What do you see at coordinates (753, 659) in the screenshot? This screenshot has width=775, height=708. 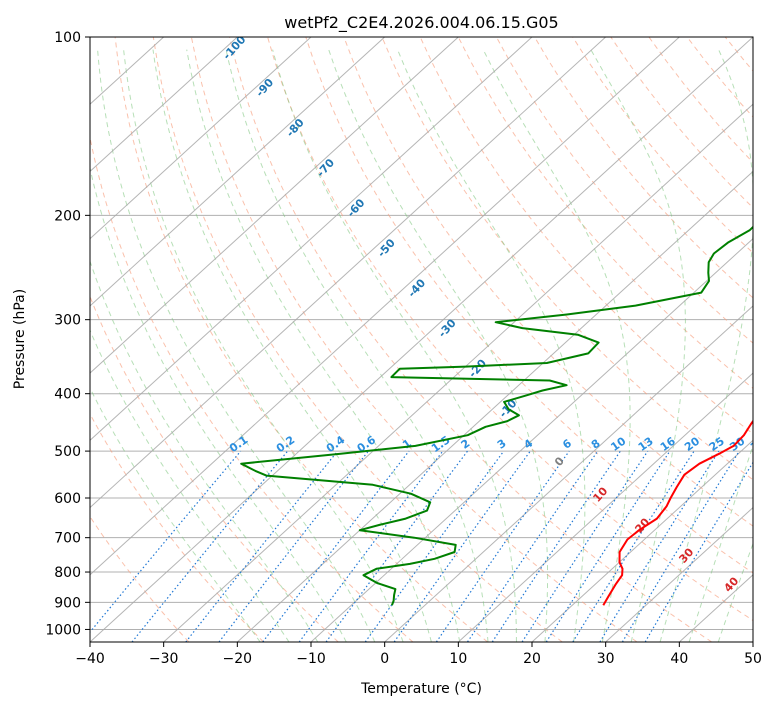 I see `x-tick-label: 50` at bounding box center [753, 659].